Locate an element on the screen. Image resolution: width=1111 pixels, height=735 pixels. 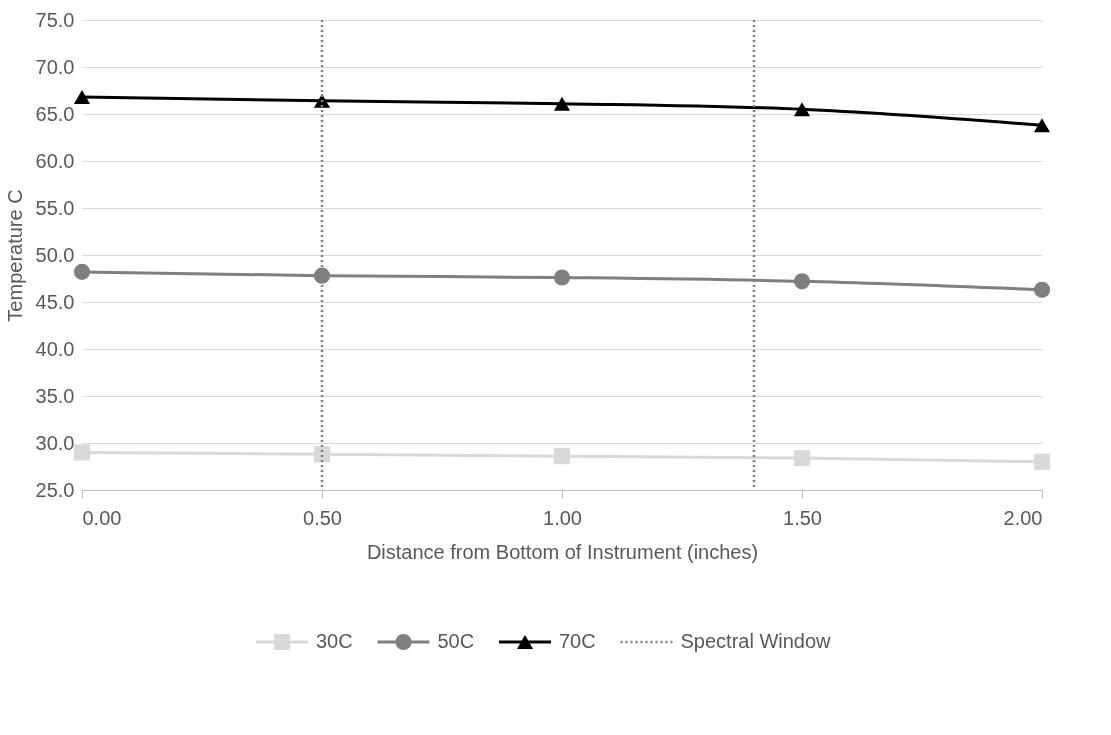
y-tick-label: 65.0 is located at coordinates (55, 113).